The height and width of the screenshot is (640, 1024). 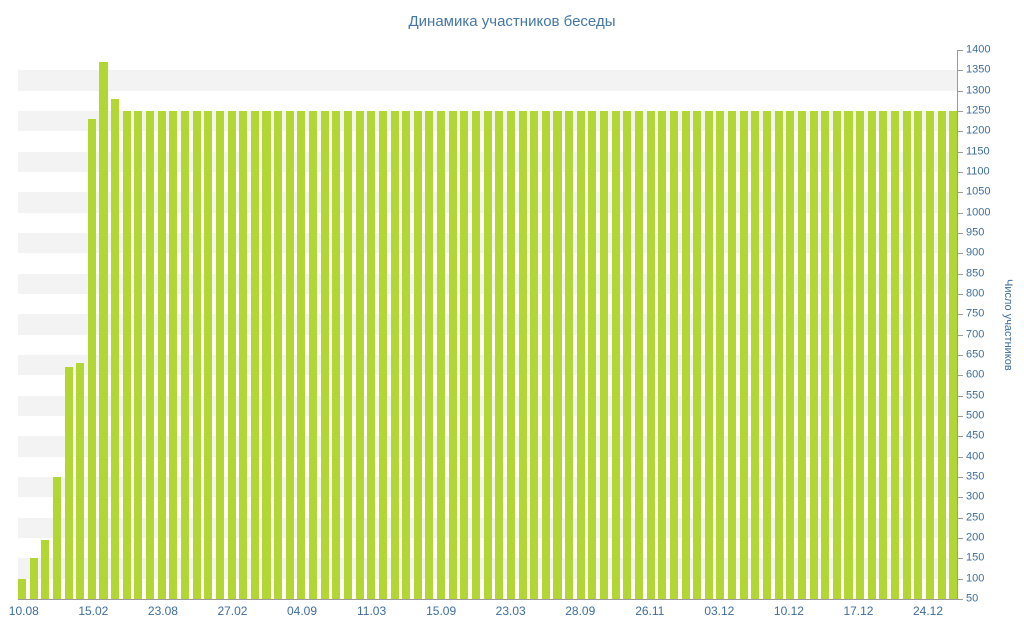 I want to click on x-axis-tick-label: 10.12, so click(x=788, y=611).